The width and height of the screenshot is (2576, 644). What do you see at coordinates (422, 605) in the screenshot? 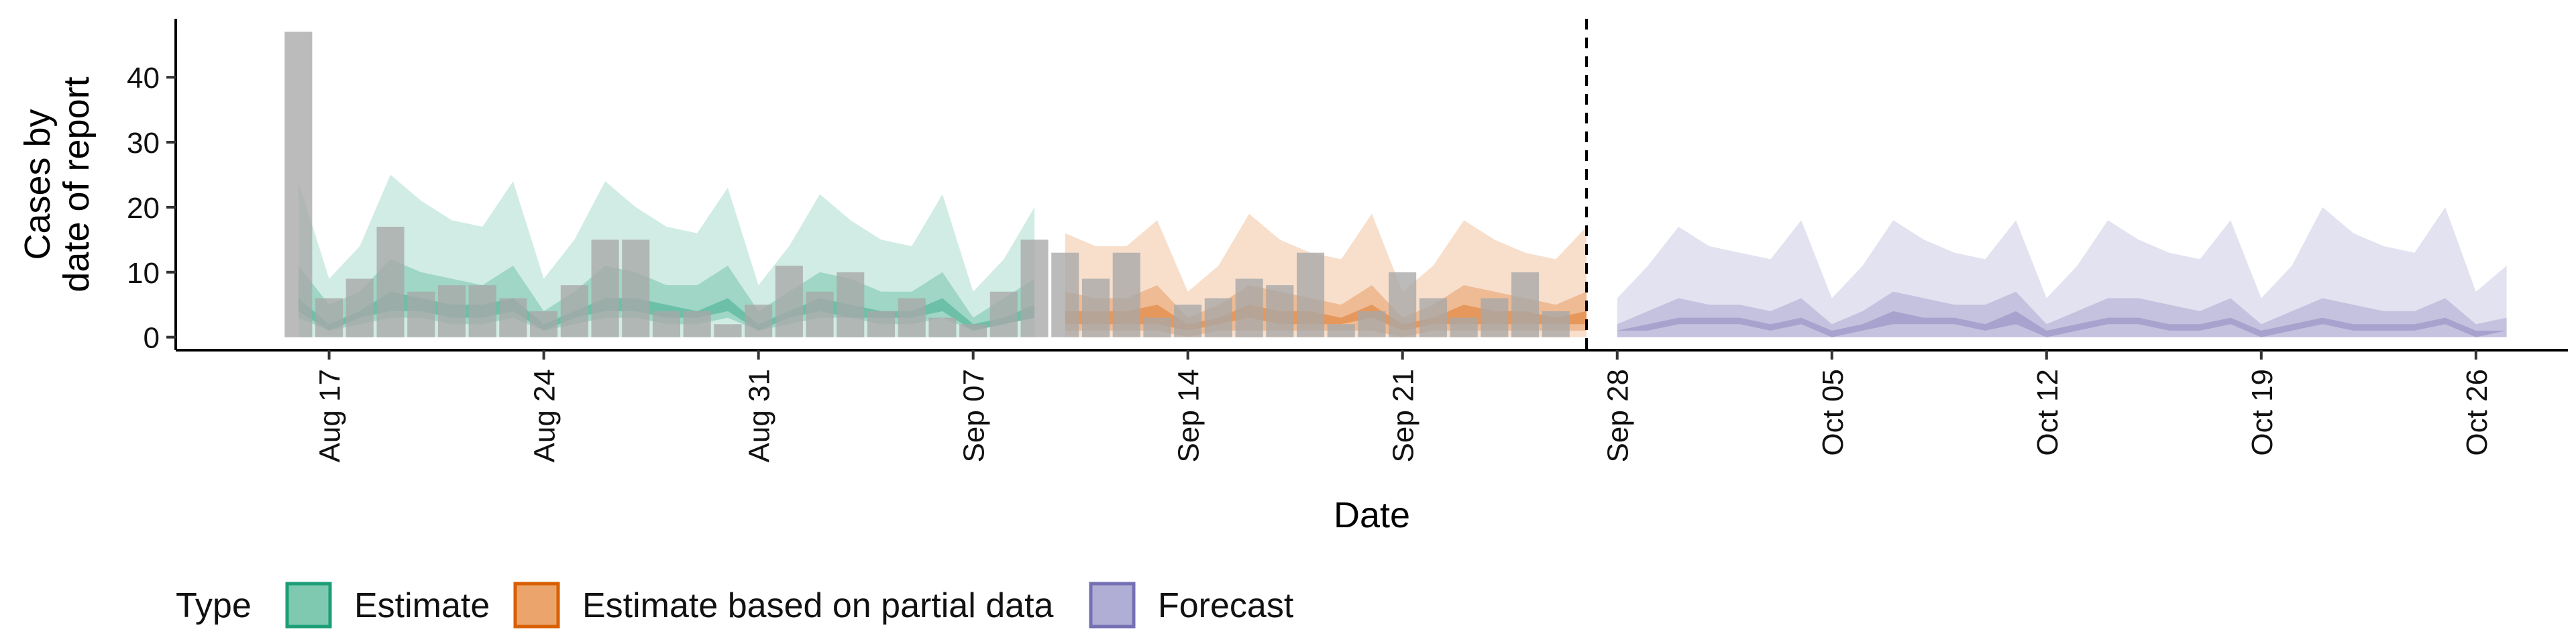
I see `legend-label: Estimate` at bounding box center [422, 605].